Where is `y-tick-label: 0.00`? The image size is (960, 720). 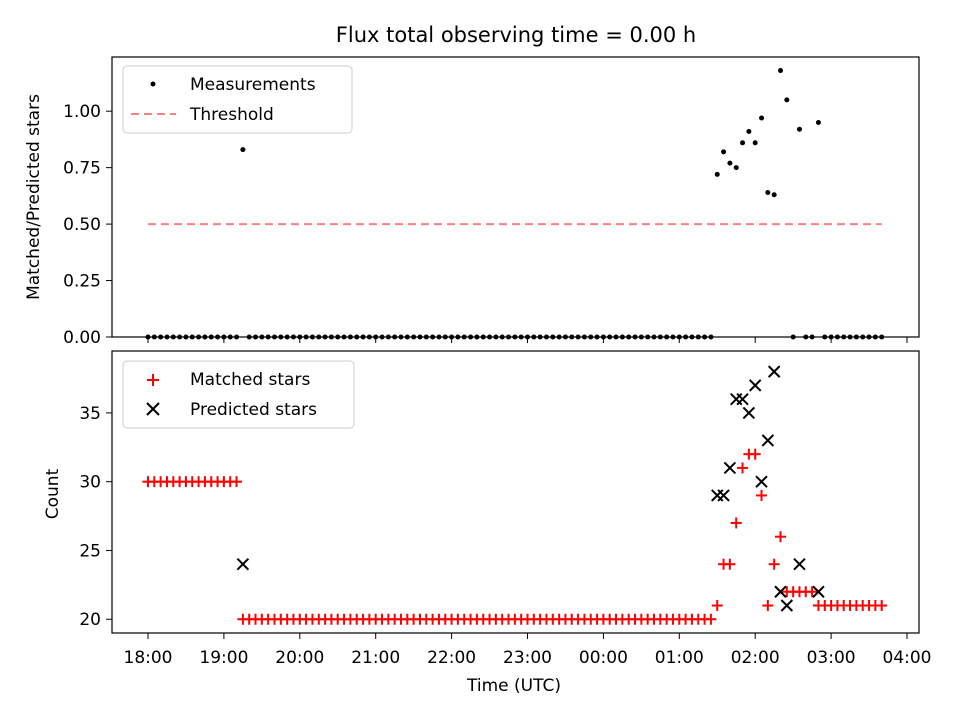 y-tick-label: 0.00 is located at coordinates (82, 338).